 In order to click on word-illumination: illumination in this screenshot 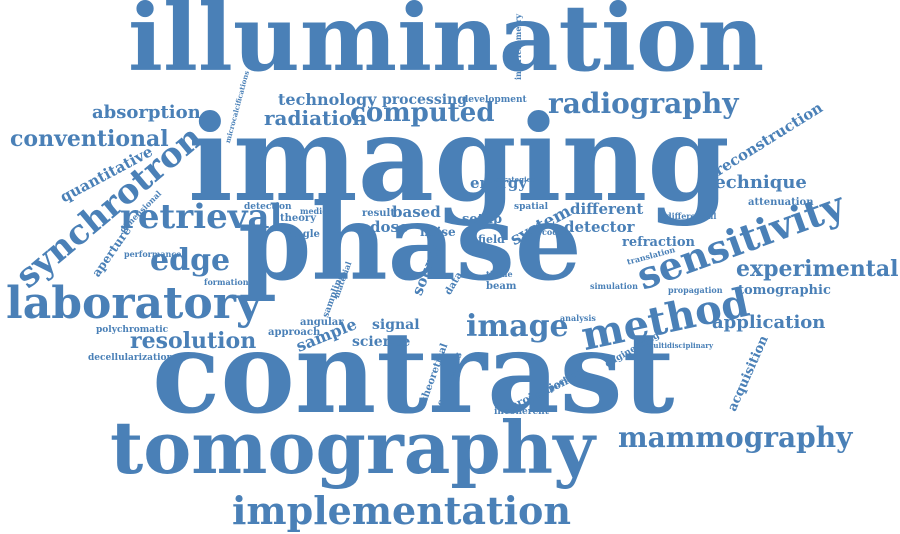, I will do `click(446, 46)`.